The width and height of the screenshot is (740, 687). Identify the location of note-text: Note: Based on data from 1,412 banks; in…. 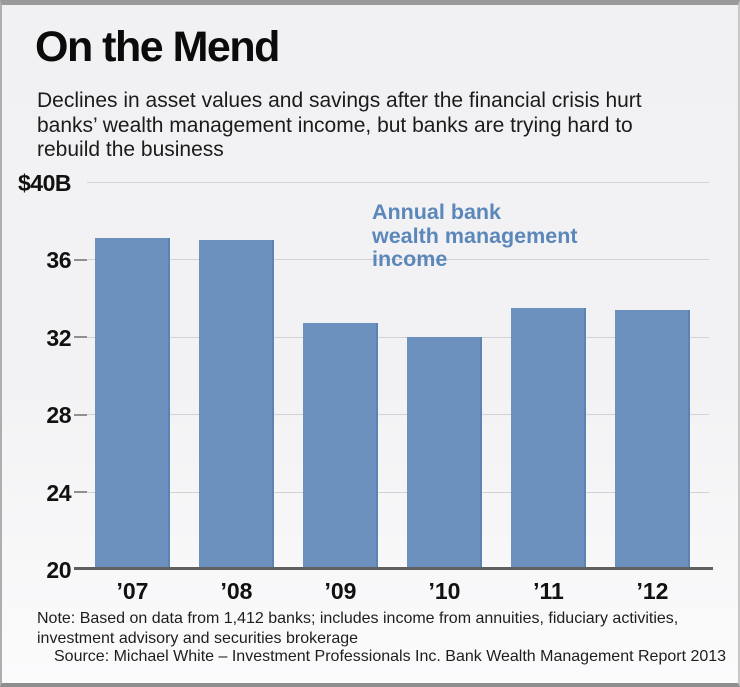
(358, 628).